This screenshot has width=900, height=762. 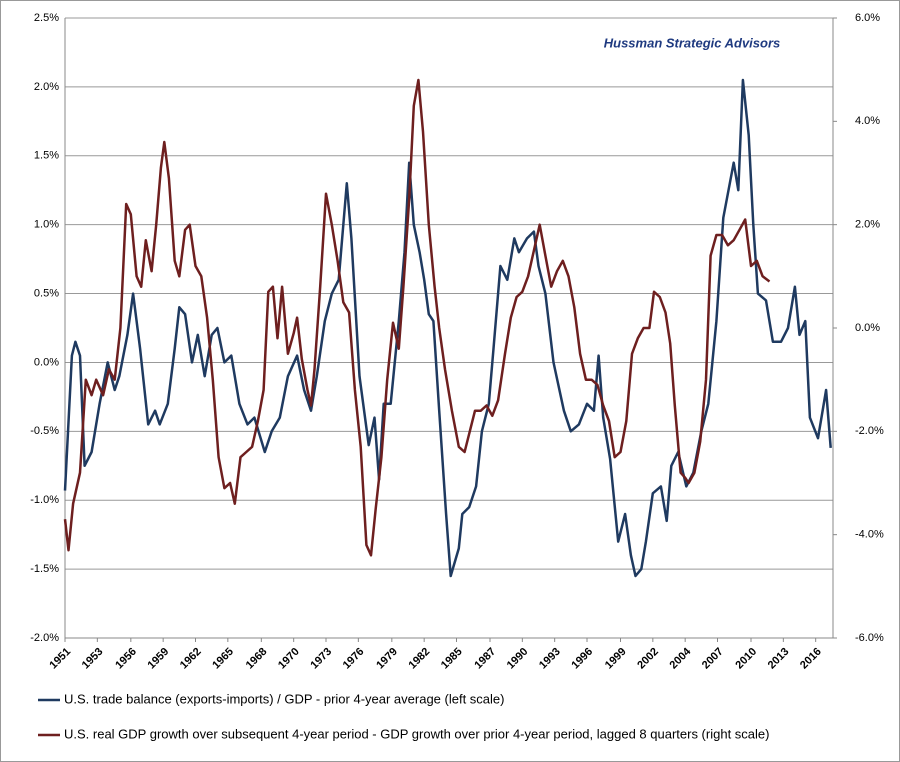 I want to click on y-tick-label: 2.5%, so click(x=46, y=18).